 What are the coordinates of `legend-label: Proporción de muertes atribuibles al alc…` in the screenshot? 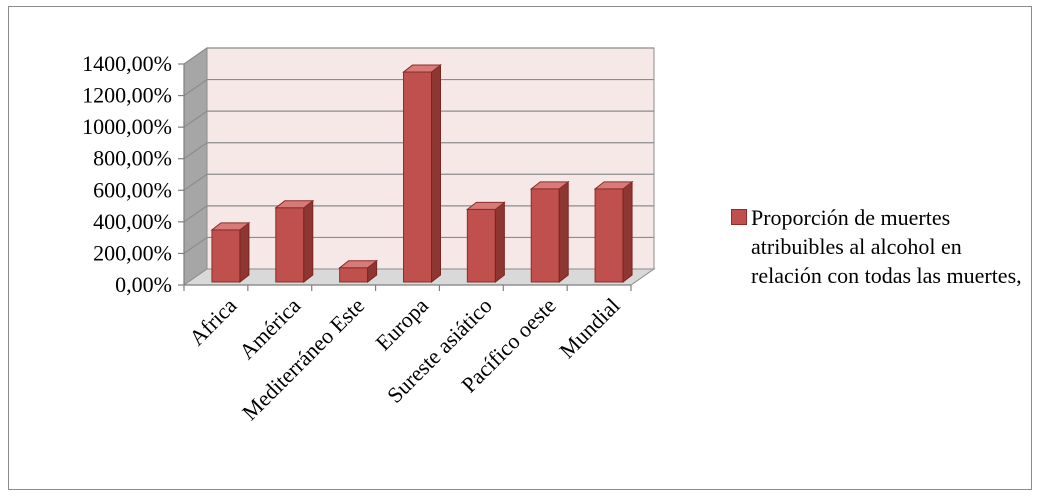 It's located at (886, 246).